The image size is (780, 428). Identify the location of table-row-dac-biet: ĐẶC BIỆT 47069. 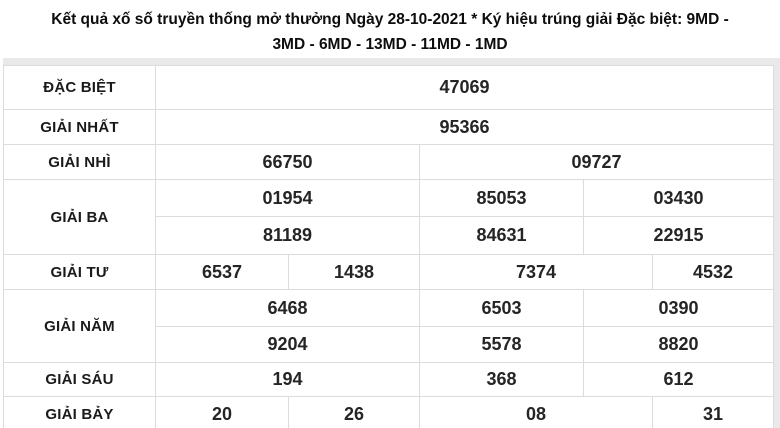
(389, 87).